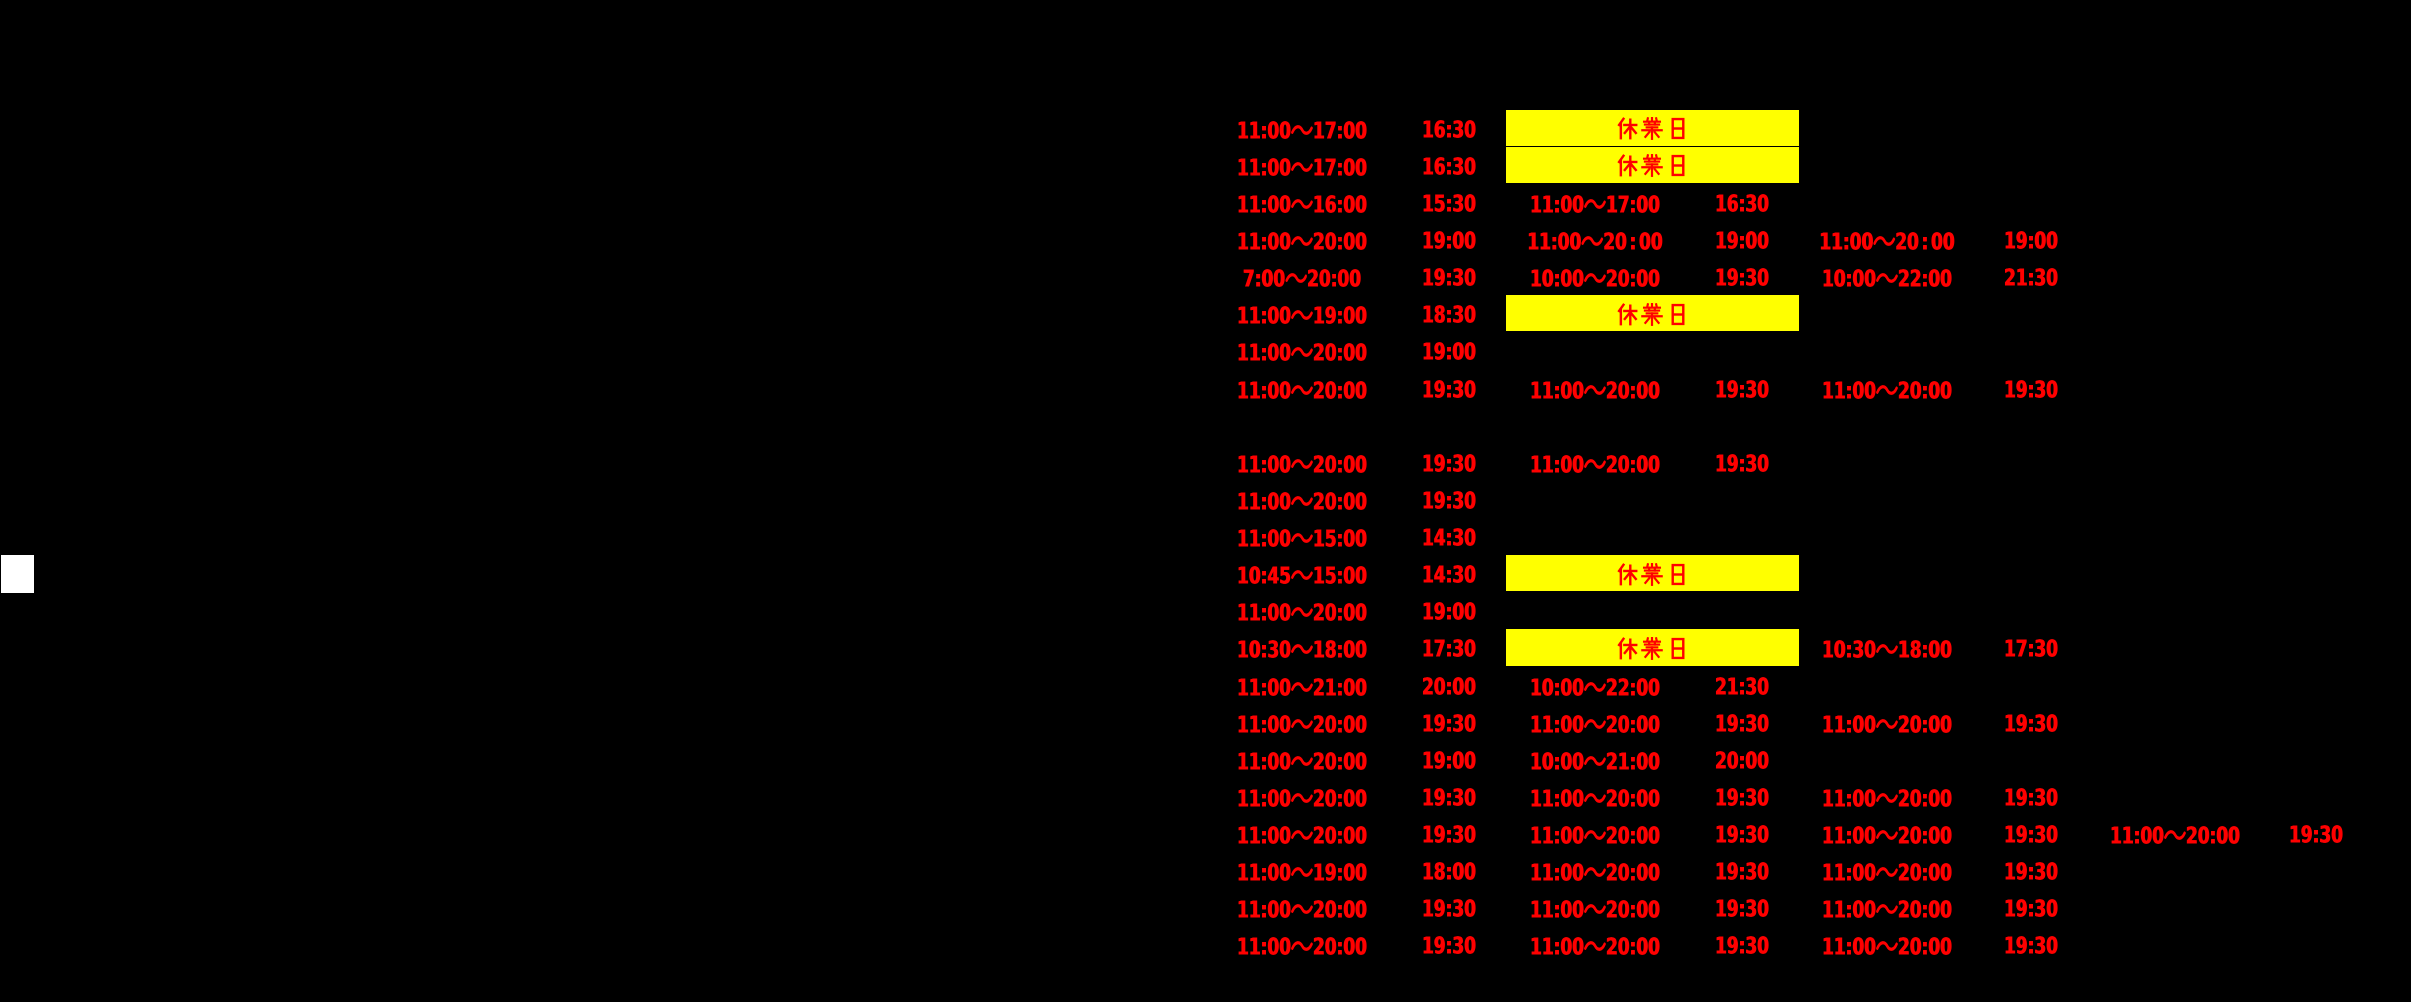  I want to click on last-order-cell: 18:00, so click(1449, 872).